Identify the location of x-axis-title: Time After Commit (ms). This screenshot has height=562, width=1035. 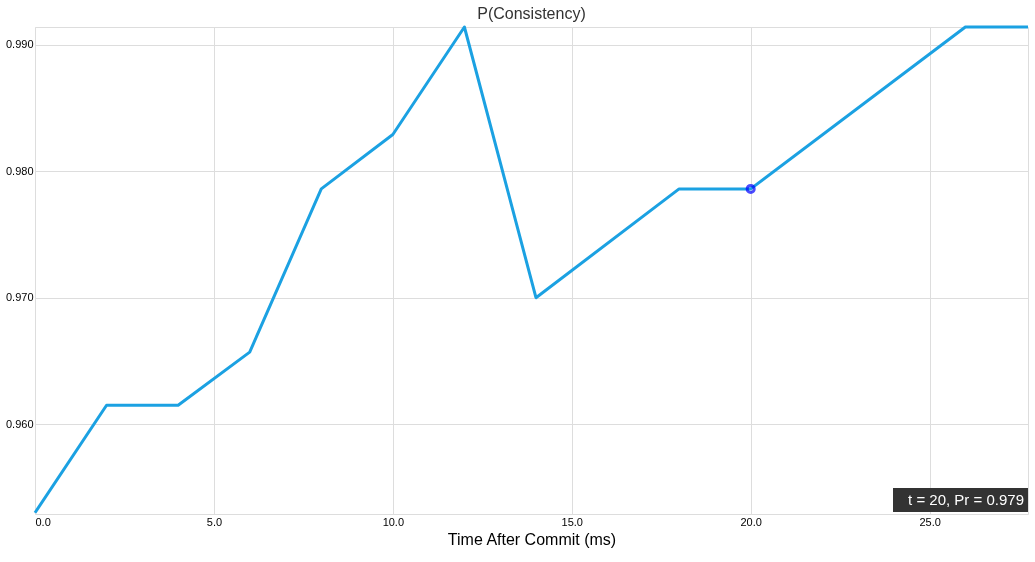
(532, 539).